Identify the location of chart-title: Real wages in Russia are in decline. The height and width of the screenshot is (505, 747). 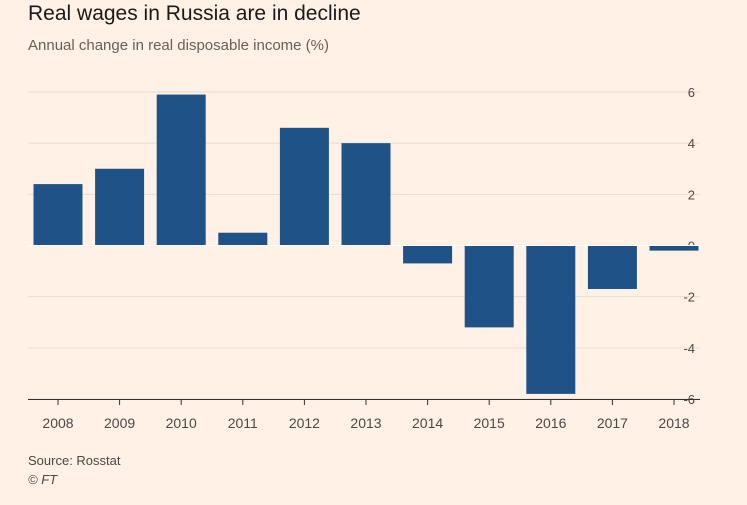
(194, 13).